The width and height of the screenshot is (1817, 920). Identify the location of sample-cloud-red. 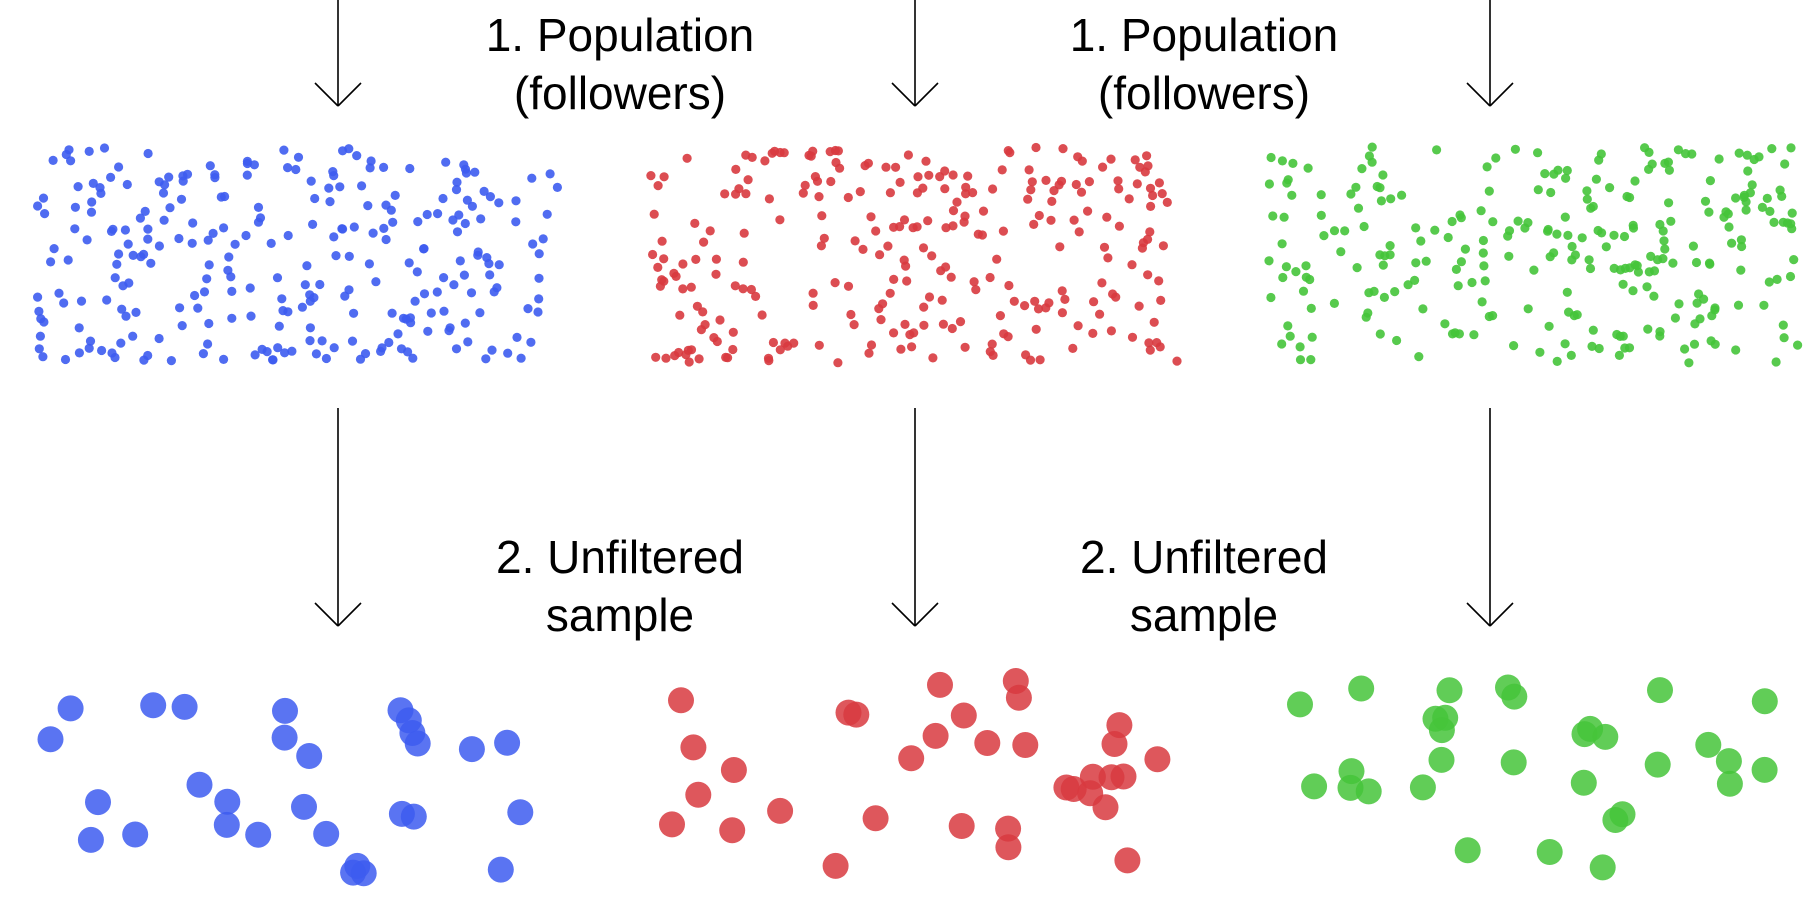
(915, 773).